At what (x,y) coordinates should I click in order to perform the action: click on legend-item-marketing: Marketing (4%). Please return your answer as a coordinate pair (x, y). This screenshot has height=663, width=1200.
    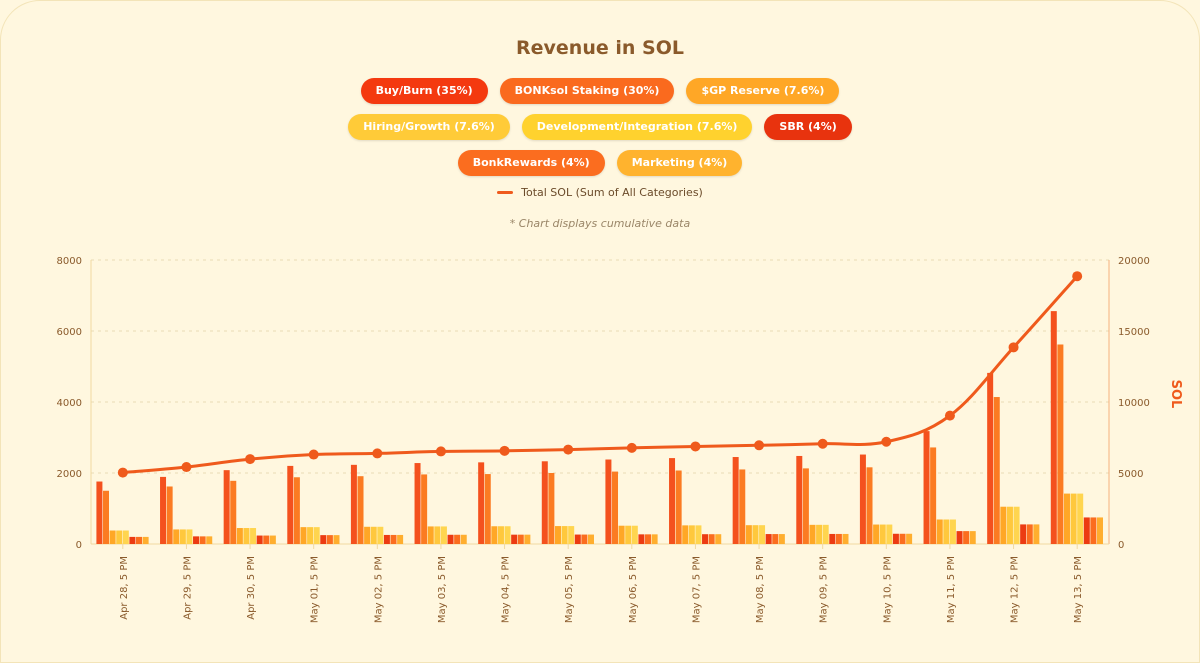
    Looking at the image, I should click on (679, 163).